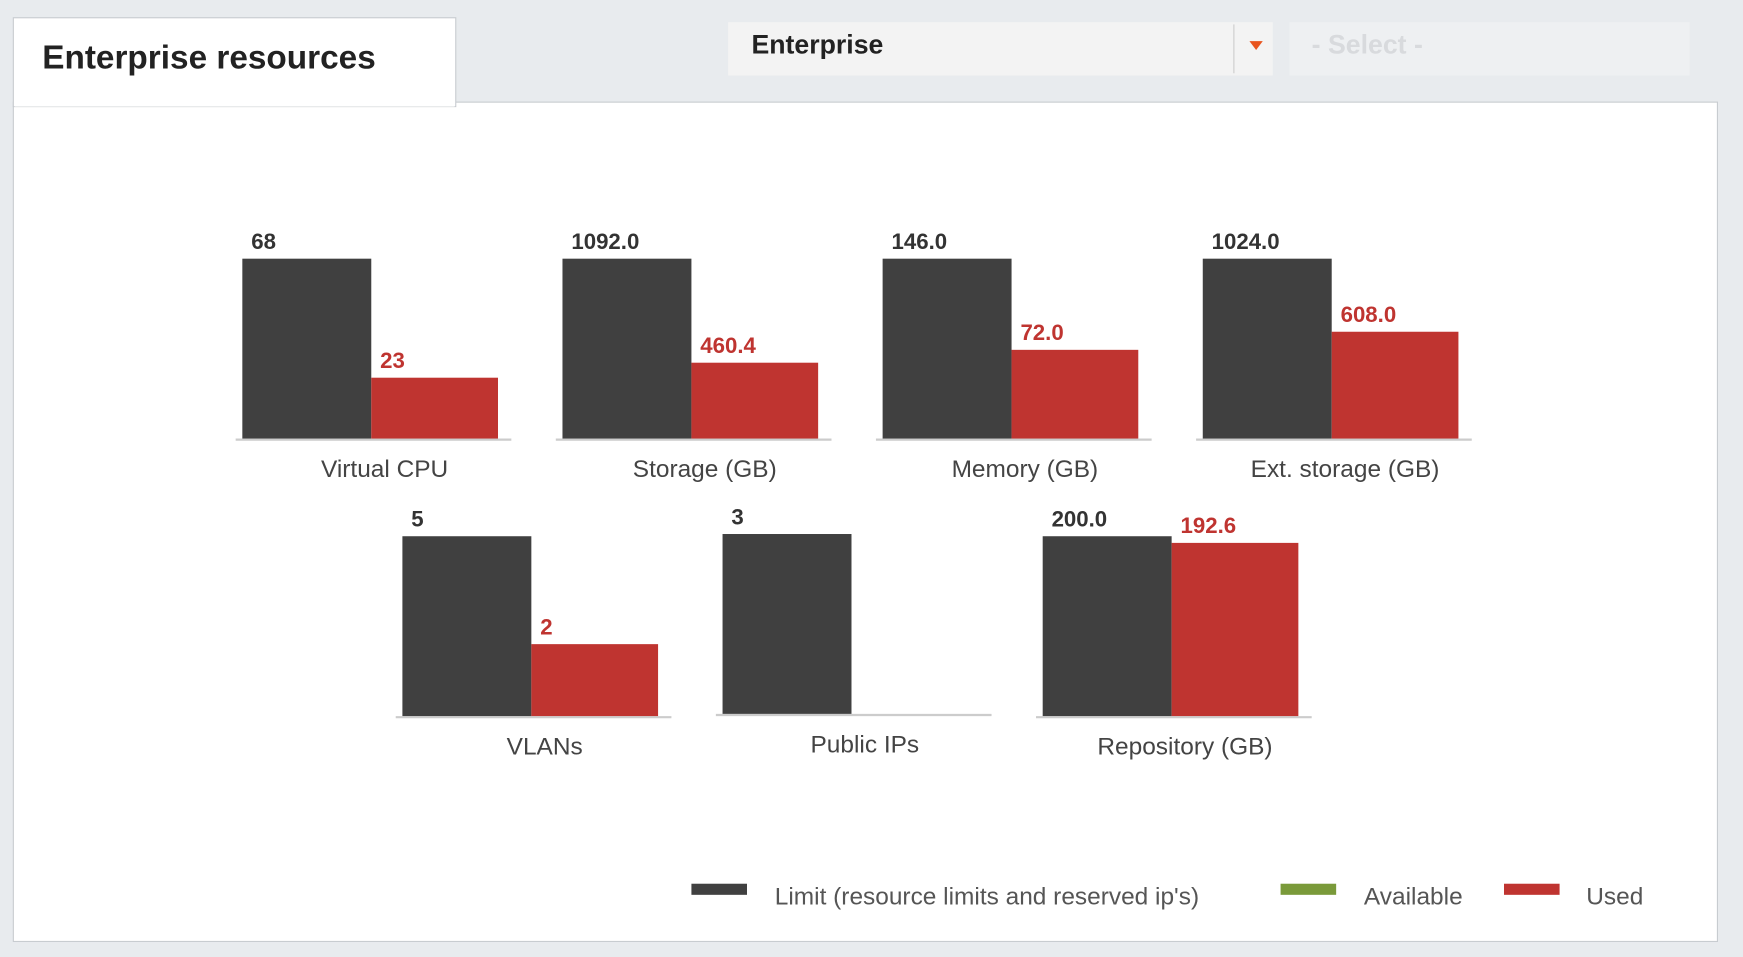 The image size is (1743, 957). I want to click on dropdown, so click(1000, 49).